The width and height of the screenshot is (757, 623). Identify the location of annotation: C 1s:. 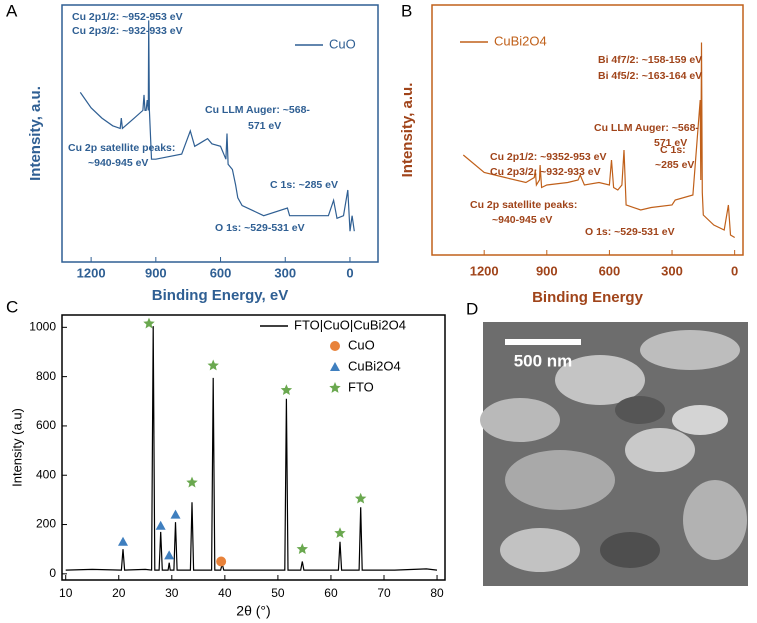
(673, 150).